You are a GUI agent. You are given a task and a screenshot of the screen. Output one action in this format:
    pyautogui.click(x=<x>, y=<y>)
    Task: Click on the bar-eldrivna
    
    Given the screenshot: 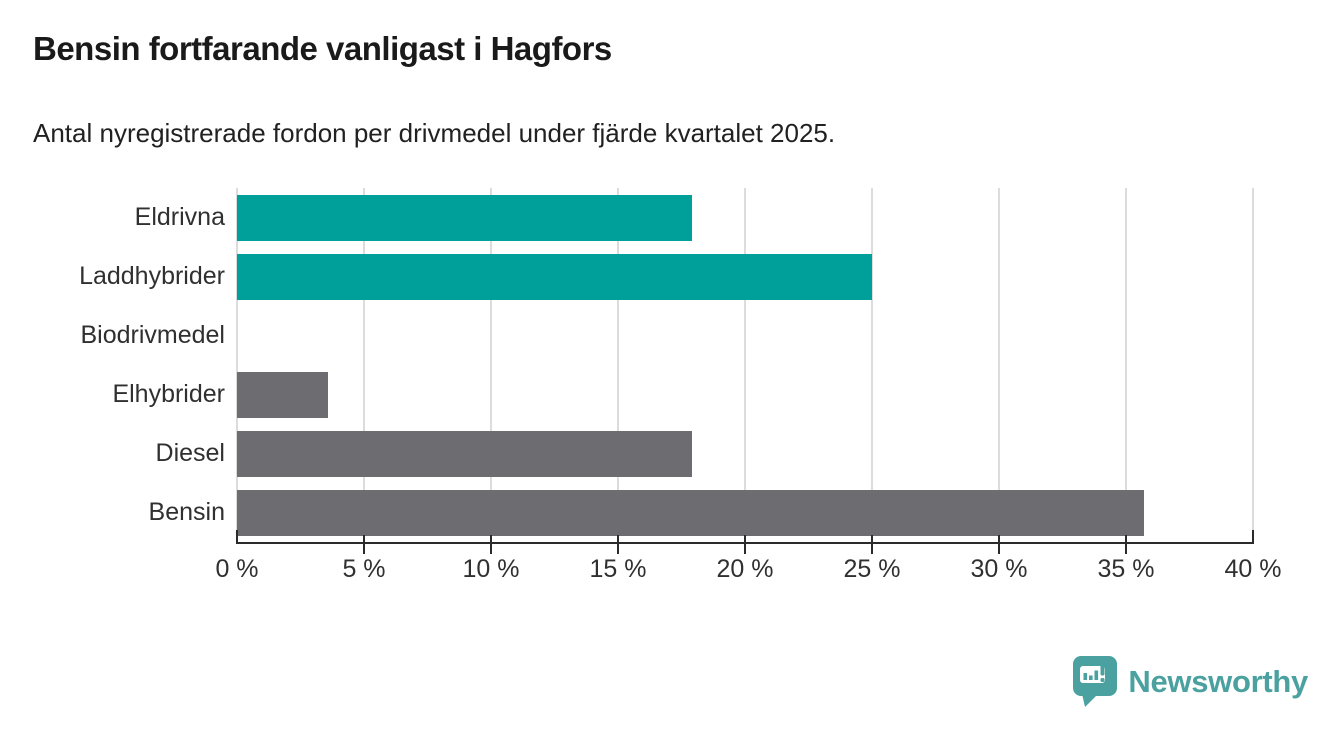 What is the action you would take?
    pyautogui.click(x=464, y=217)
    